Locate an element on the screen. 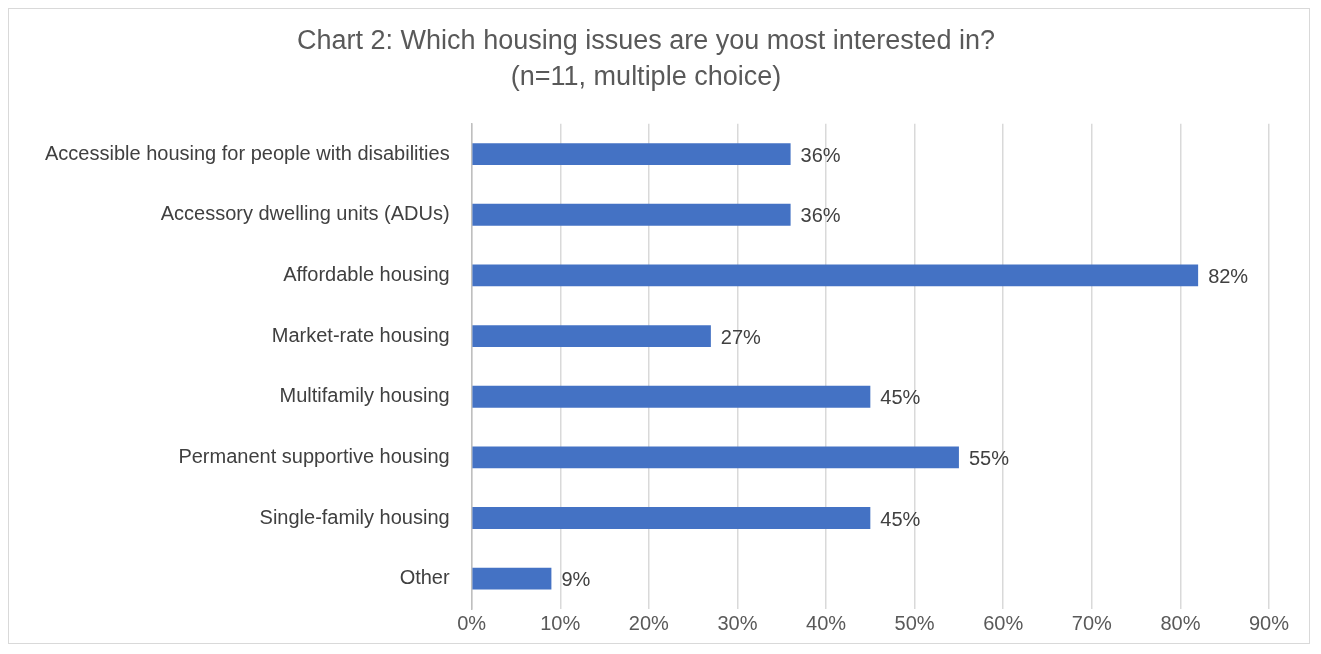 This screenshot has width=1321, height=654. y-tick-label: Single-family housing is located at coordinates (354, 516).